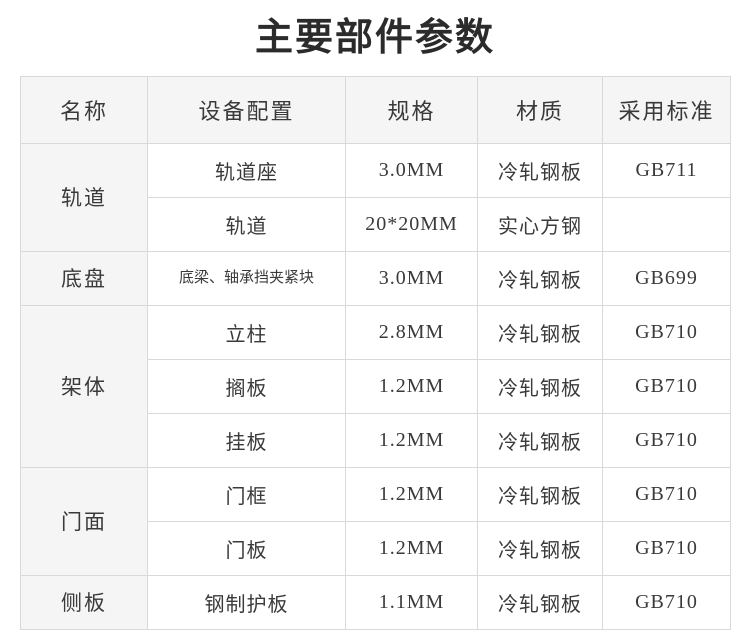 This screenshot has width=750, height=630. What do you see at coordinates (411, 602) in the screenshot?
I see `cell-spec: 1.1MM` at bounding box center [411, 602].